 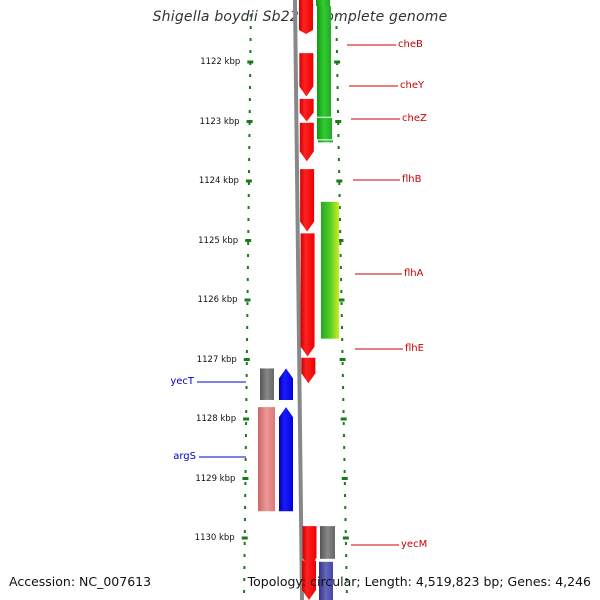 I want to click on tick-label: 1129 kbp, so click(x=215, y=478).